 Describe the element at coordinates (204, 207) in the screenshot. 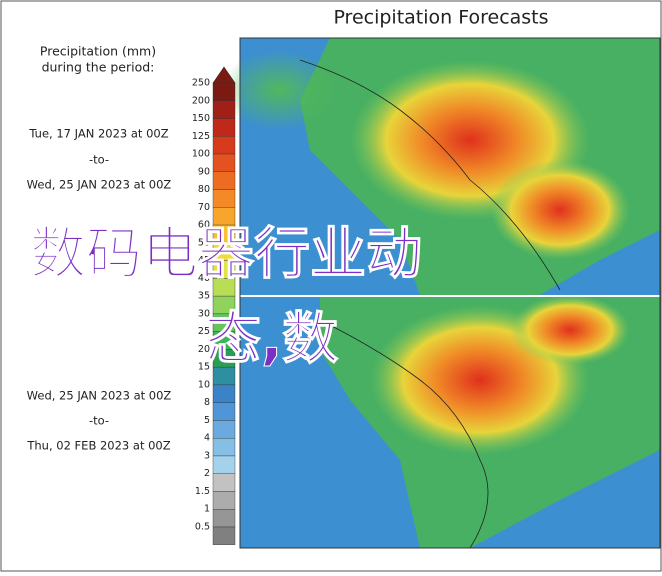

I see `colorbar-label: 70` at that location.